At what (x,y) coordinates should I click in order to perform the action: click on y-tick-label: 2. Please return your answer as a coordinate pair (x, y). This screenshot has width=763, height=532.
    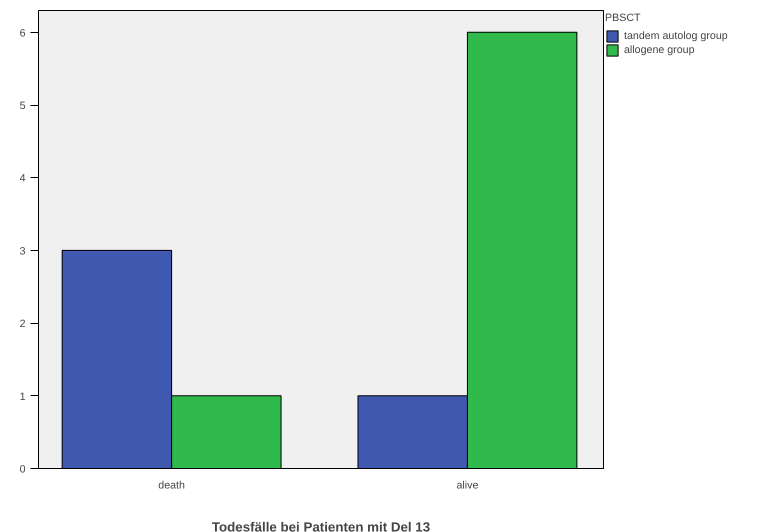
    Looking at the image, I should click on (23, 324).